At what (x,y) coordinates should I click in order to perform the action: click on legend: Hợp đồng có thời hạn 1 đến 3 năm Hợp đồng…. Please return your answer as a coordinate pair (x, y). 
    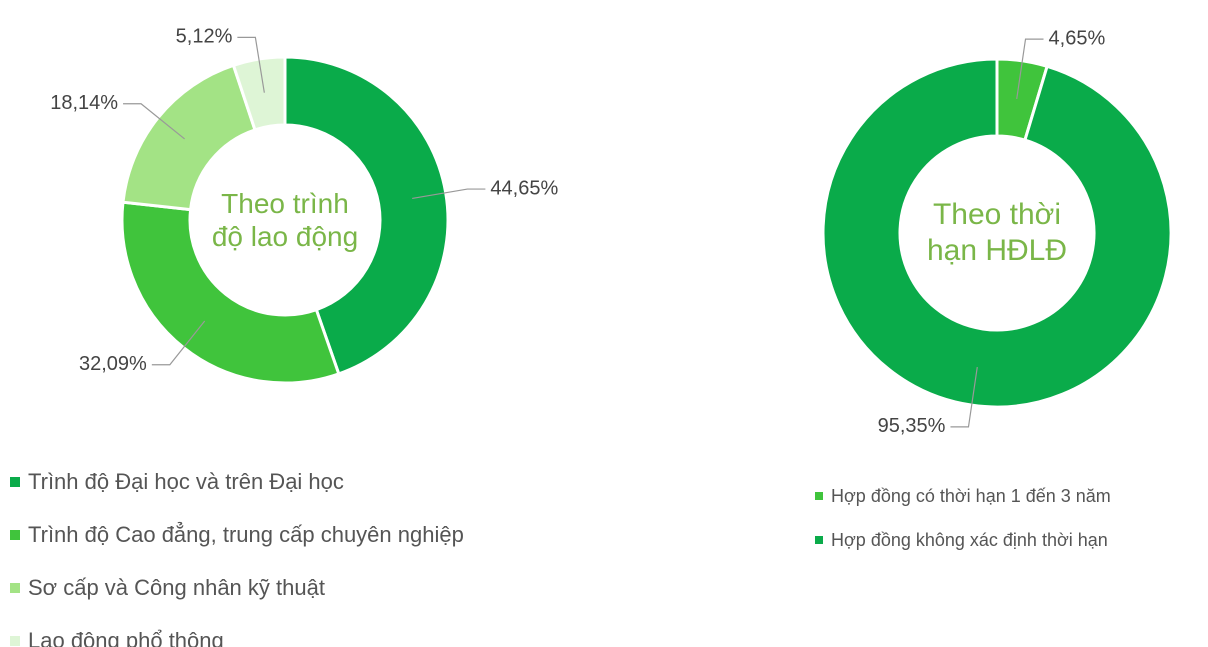
    Looking at the image, I should click on (963, 518).